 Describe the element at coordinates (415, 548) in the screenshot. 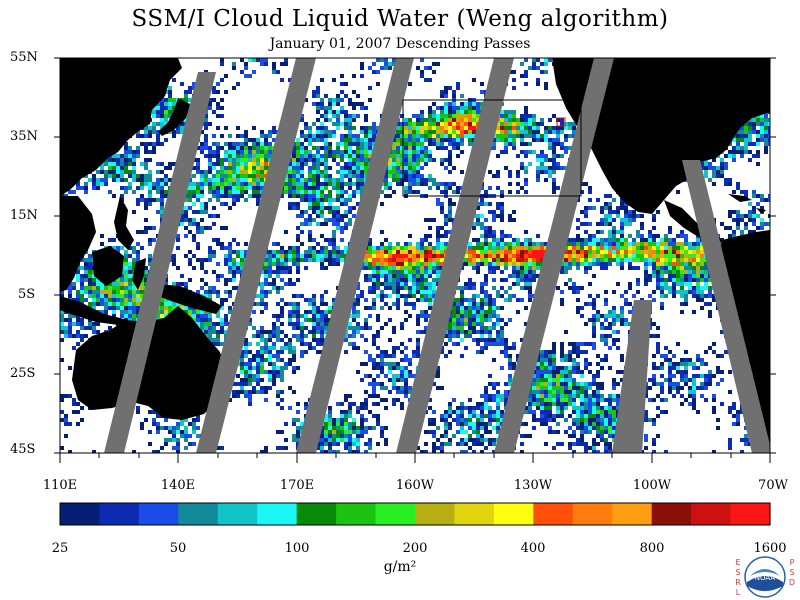

I see `colorbar-label-200: 200` at that location.